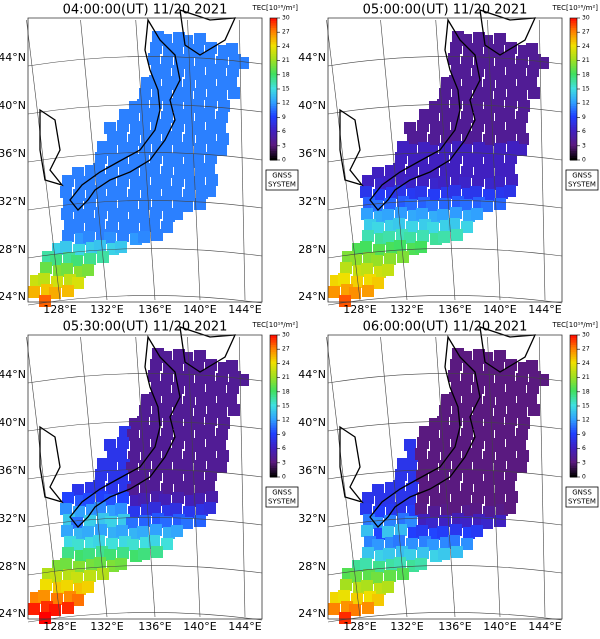 This screenshot has height=639, width=600. I want to click on panel-title: 05:30:00(UT) 11/20 2021, so click(145, 327).